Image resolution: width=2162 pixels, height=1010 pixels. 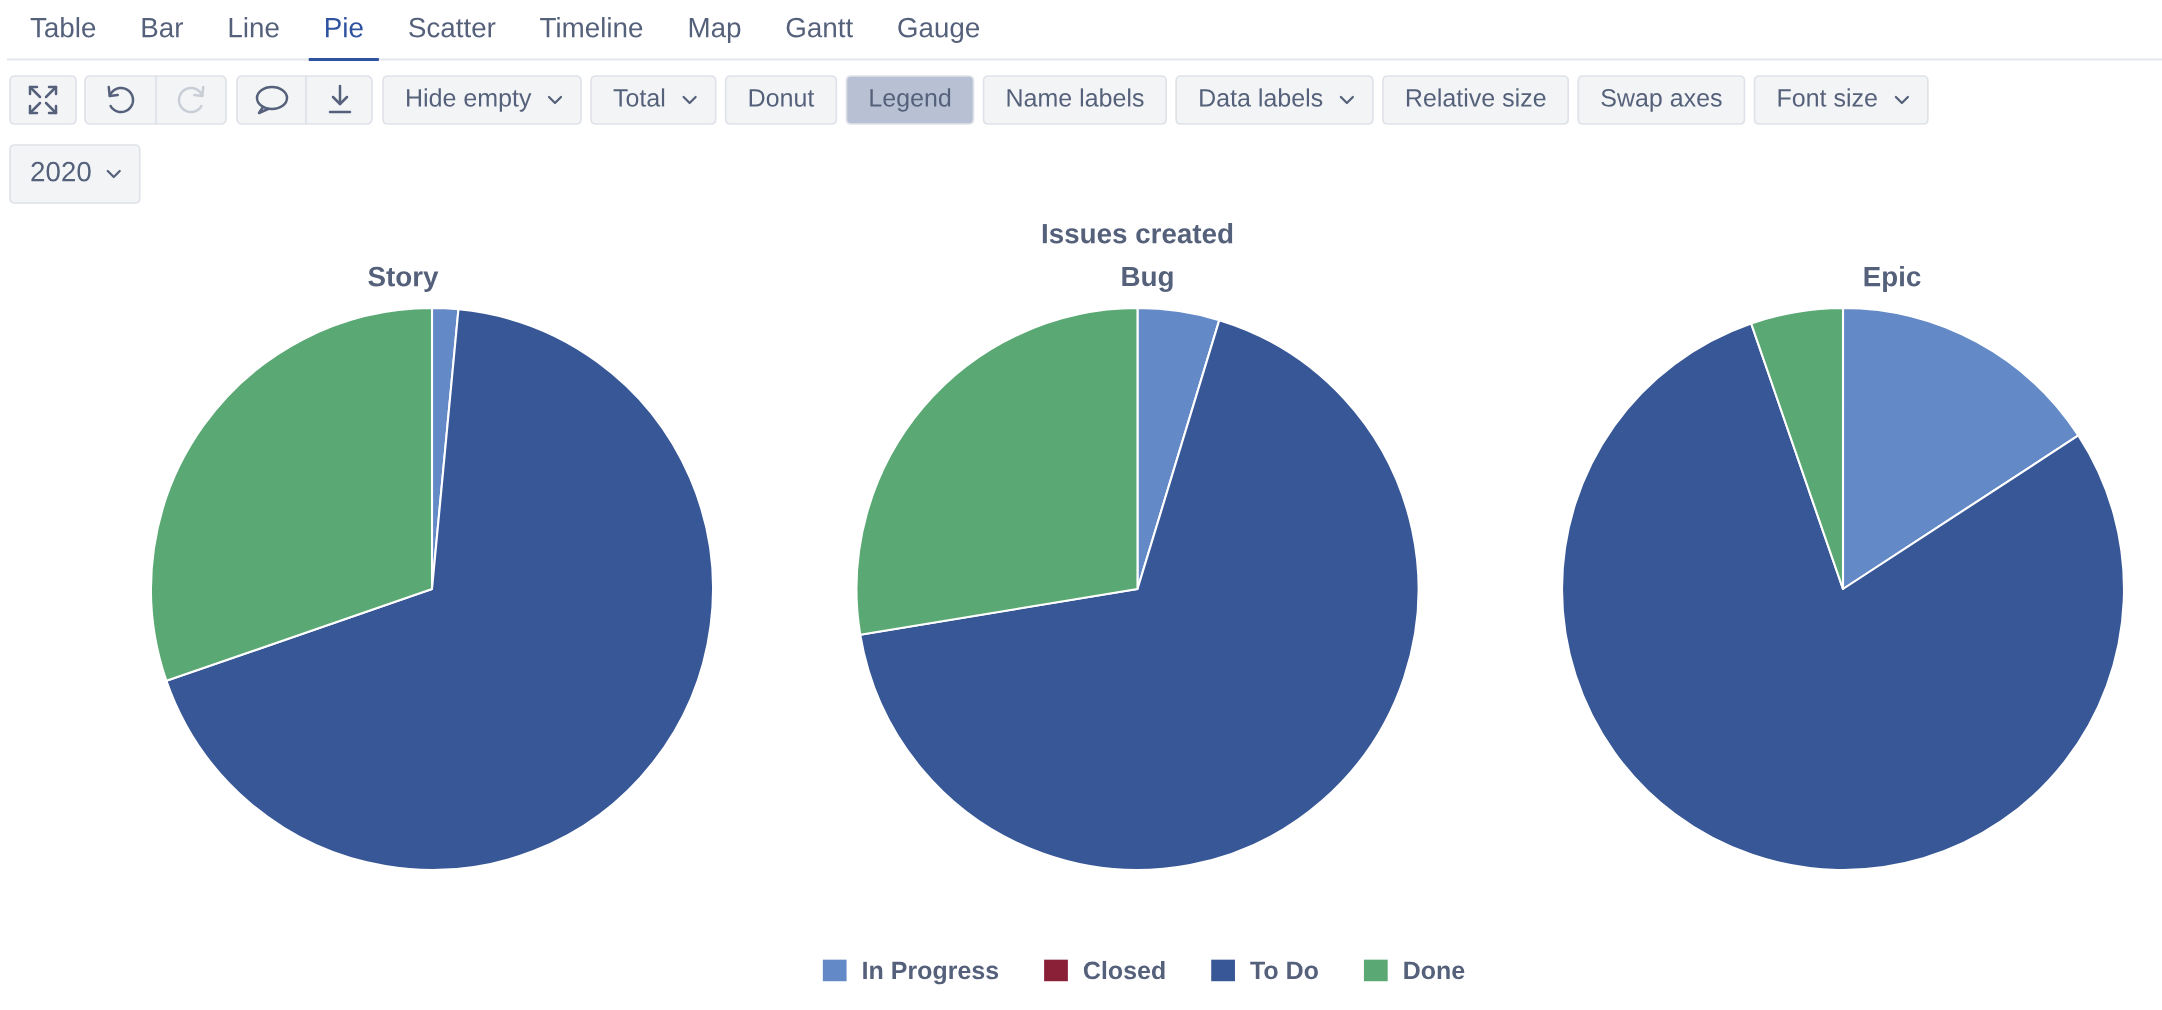 I want to click on text: Map, so click(x=715, y=30).